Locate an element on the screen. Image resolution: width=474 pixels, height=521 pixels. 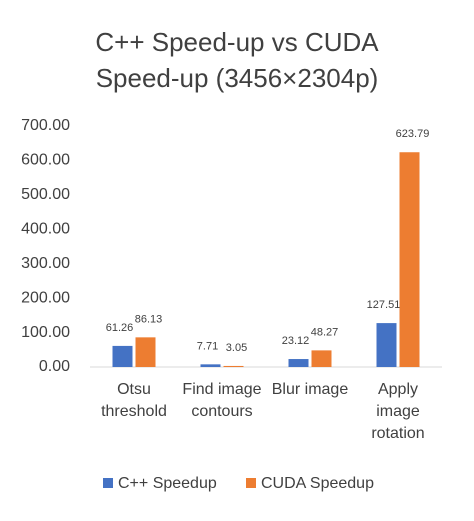
y-tick-label: 0.00 is located at coordinates (54, 366).